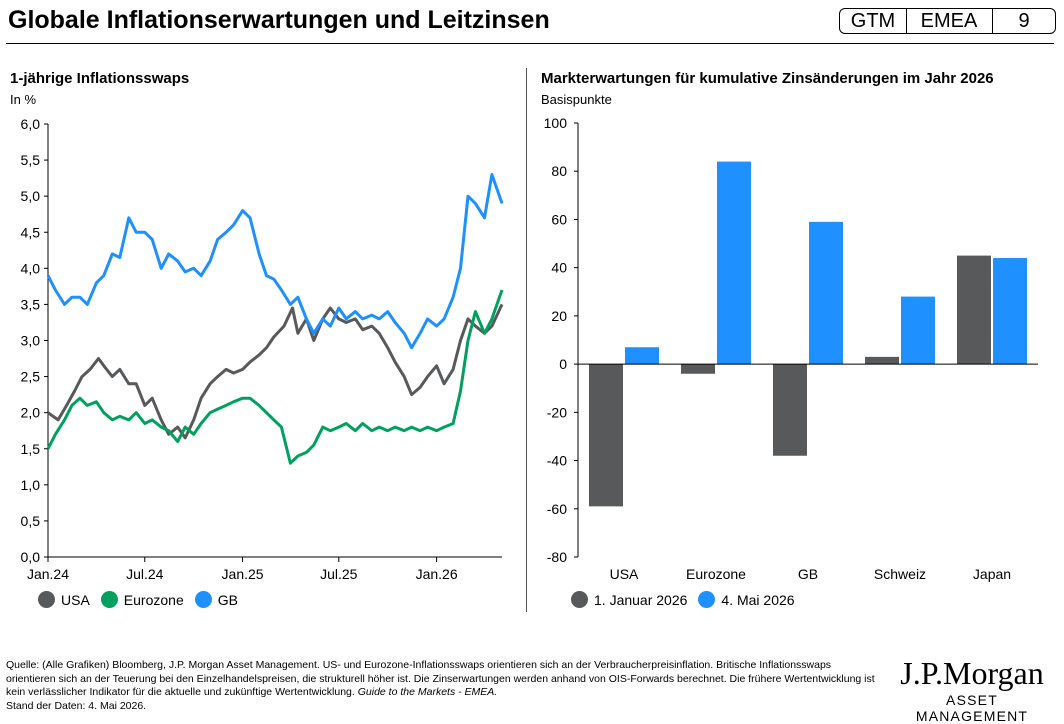  I want to click on legend-label-eurozone: Eurozone, so click(153, 599).